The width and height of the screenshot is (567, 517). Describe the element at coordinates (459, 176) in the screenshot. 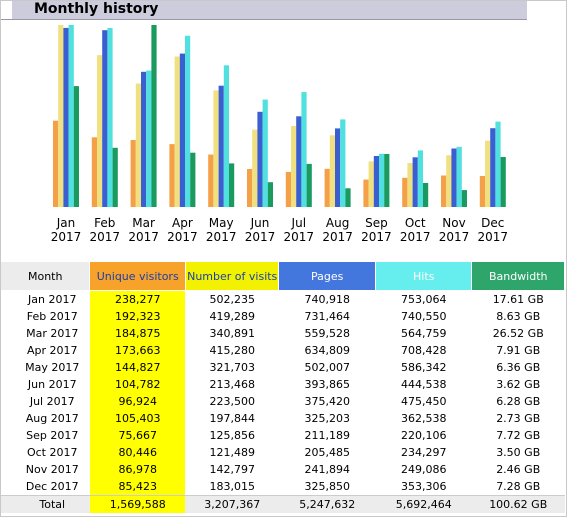

I see `bar-hits-nov` at that location.